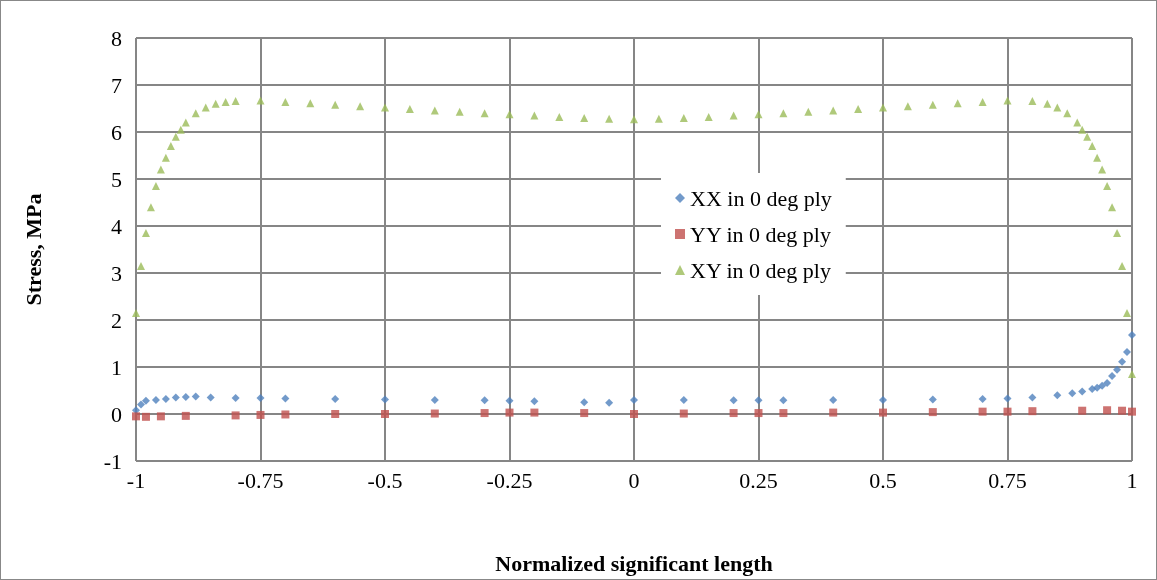 The image size is (1157, 580). I want to click on legend-label: XY in 0 deg ply, so click(760, 270).